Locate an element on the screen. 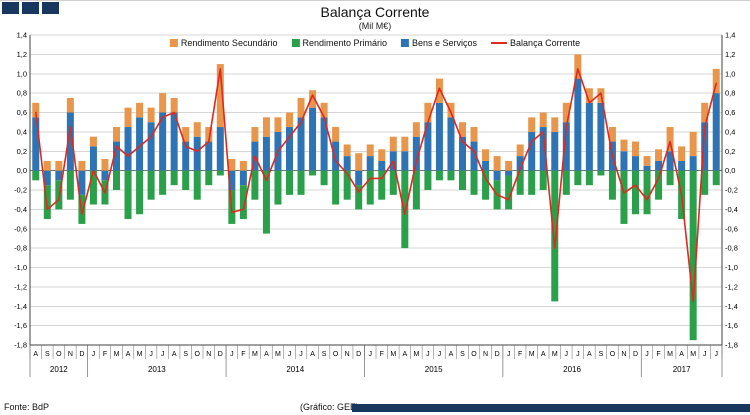 Image resolution: width=750 pixels, height=415 pixels. svg-text: 2013 is located at coordinates (157, 369).